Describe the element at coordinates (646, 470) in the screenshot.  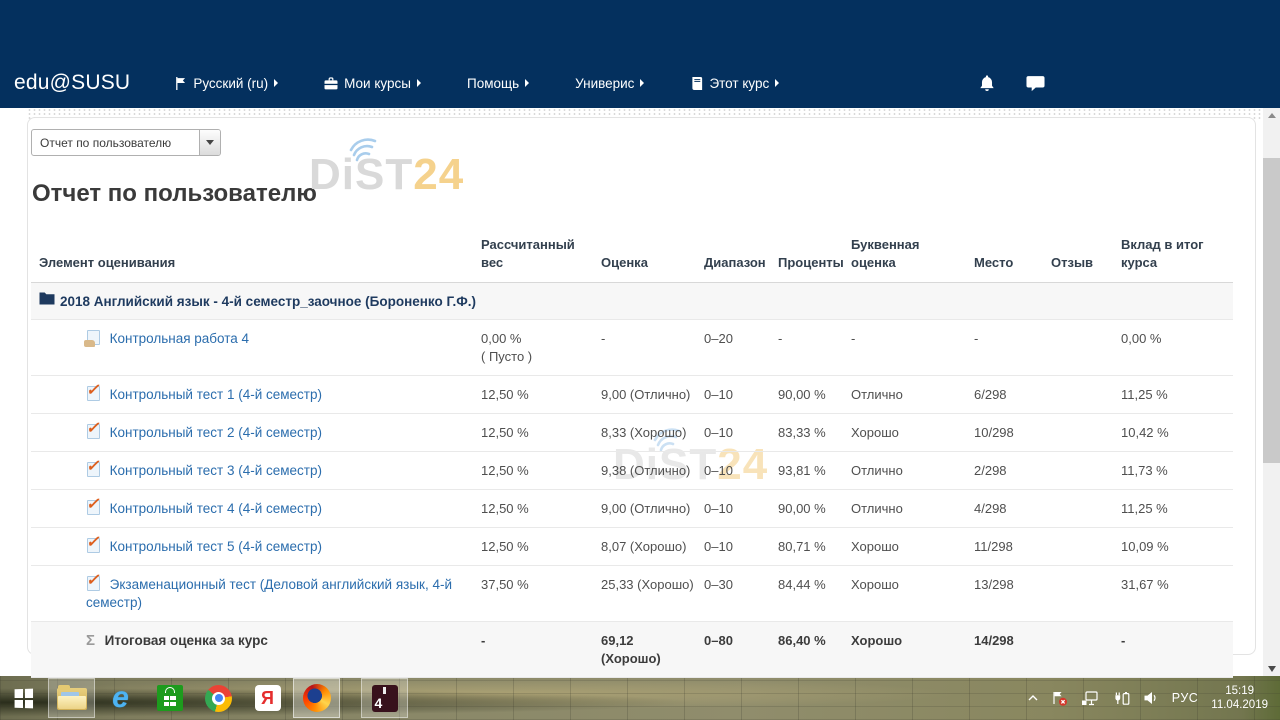
I see `cell-grade: 9,38 (Отлично)` at that location.